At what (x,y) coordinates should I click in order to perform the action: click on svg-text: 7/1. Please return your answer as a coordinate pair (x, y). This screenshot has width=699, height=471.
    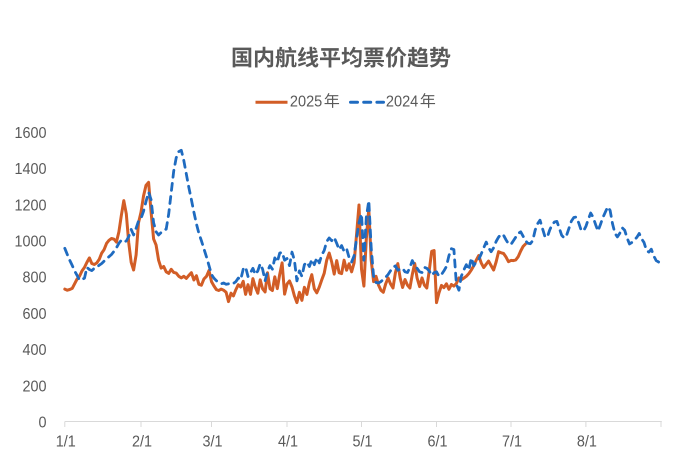
    Looking at the image, I should click on (512, 442).